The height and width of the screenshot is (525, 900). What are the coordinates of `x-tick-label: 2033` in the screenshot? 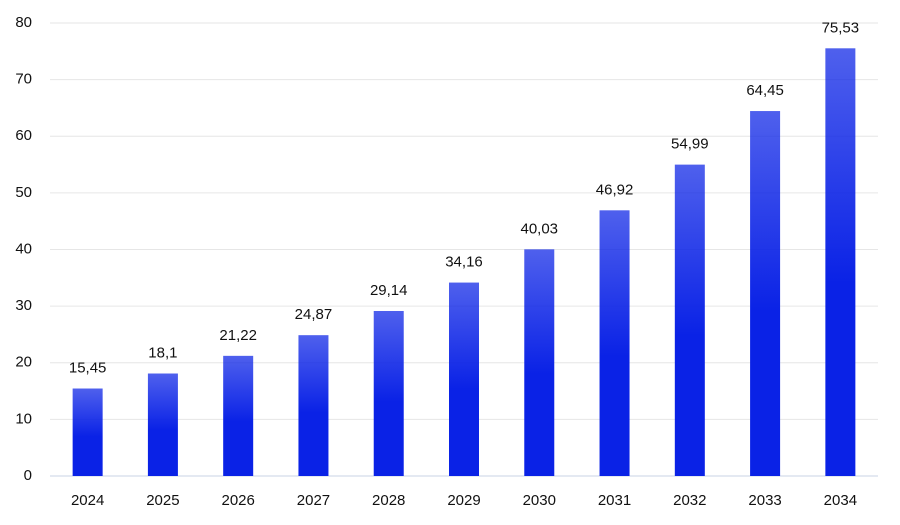 It's located at (764, 500).